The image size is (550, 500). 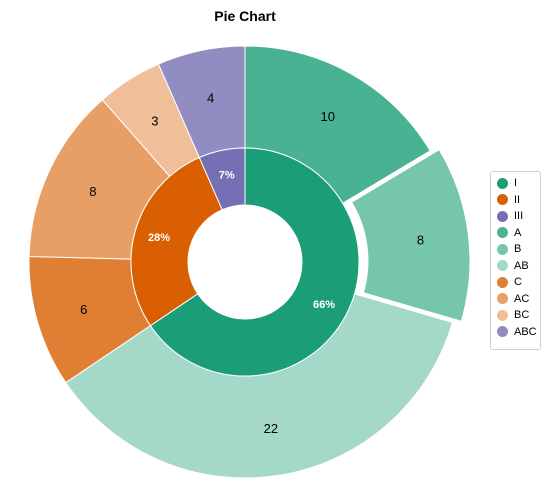 I want to click on legend-label: C, so click(x=518, y=282).